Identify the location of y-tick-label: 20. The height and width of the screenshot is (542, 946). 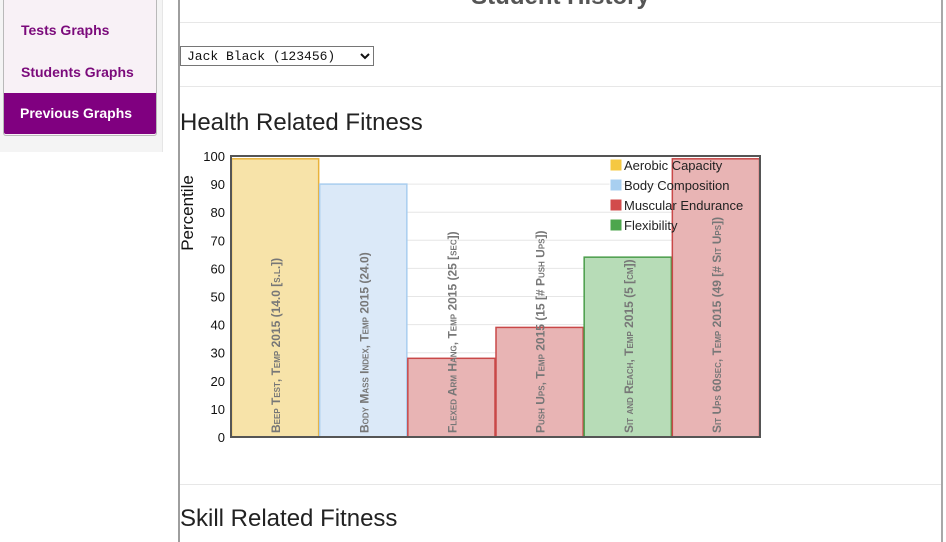
(218, 381).